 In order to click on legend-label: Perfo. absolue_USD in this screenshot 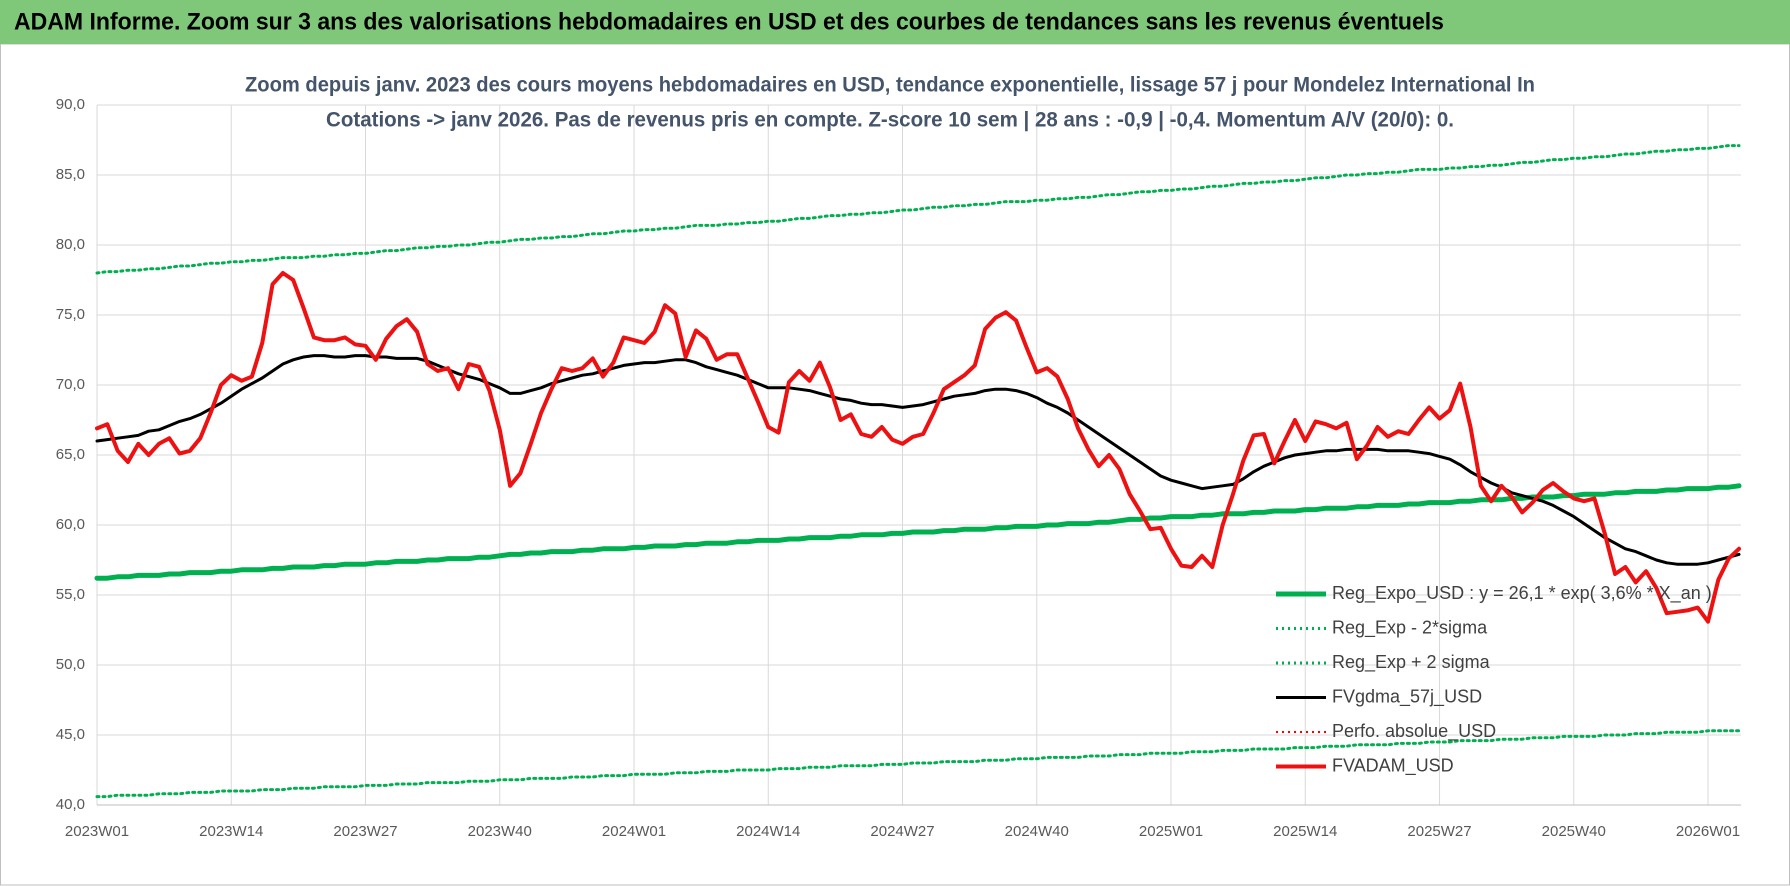, I will do `click(1414, 731)`.